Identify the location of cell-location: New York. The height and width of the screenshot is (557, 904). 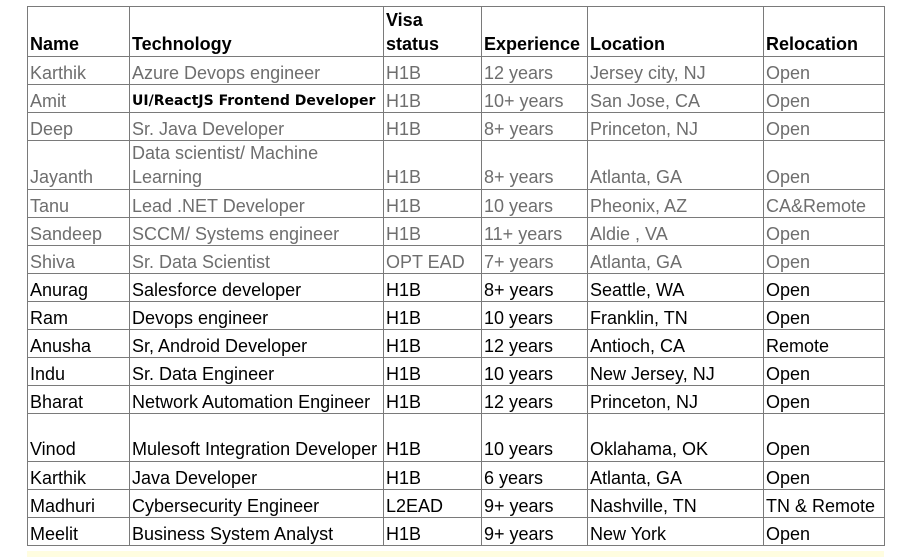
(675, 531).